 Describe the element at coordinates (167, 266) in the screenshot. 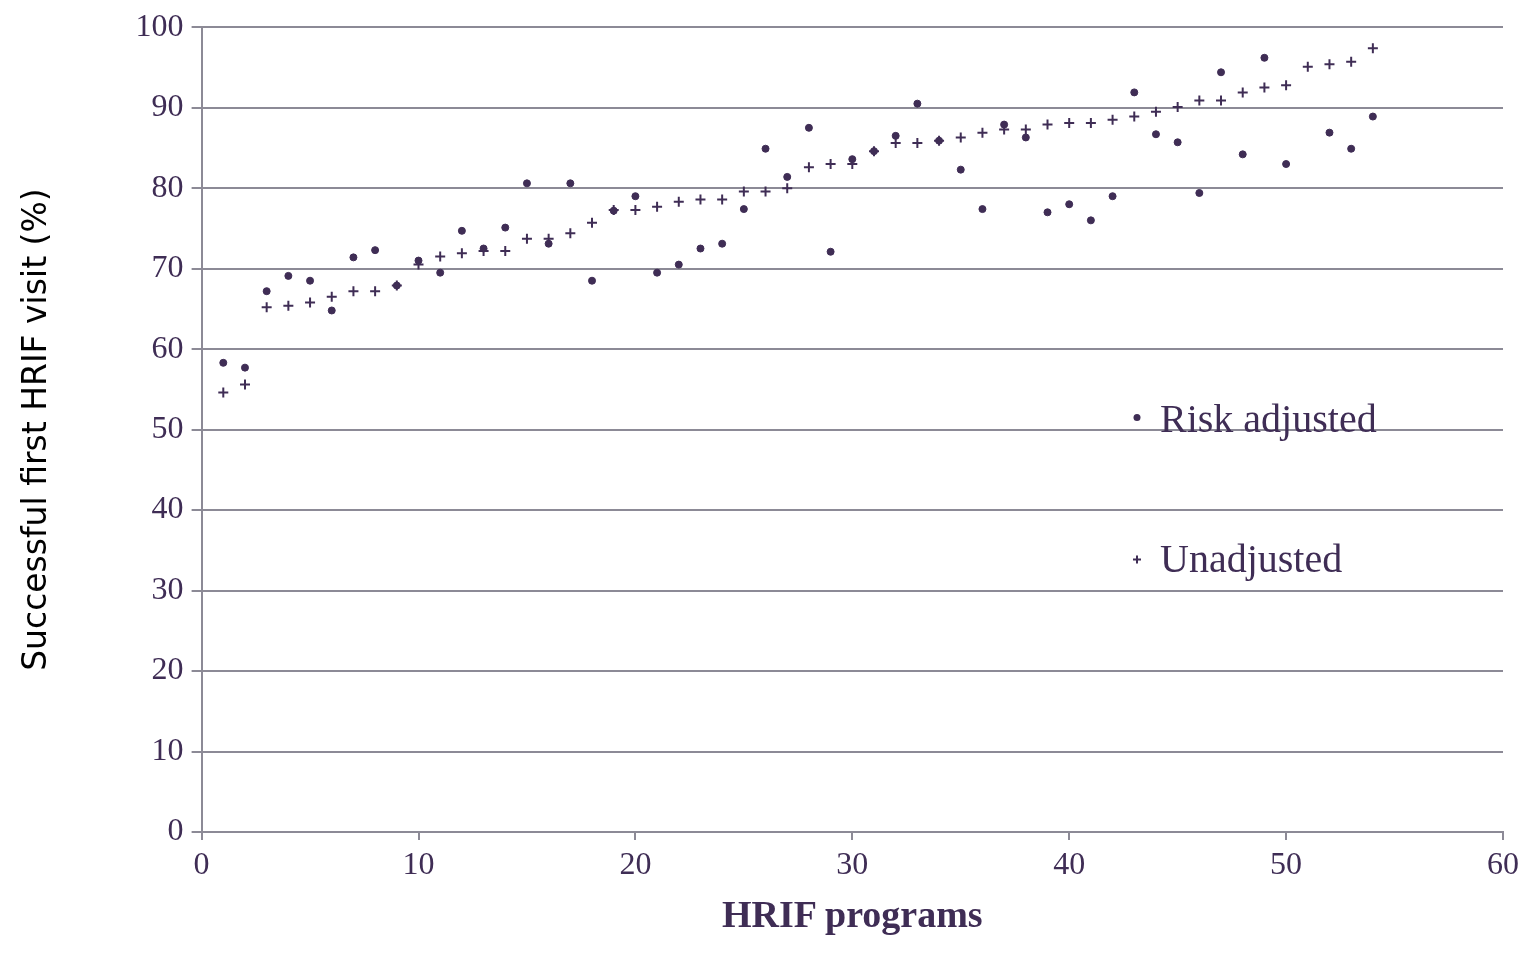

I see `y-tick-label: 70` at that location.